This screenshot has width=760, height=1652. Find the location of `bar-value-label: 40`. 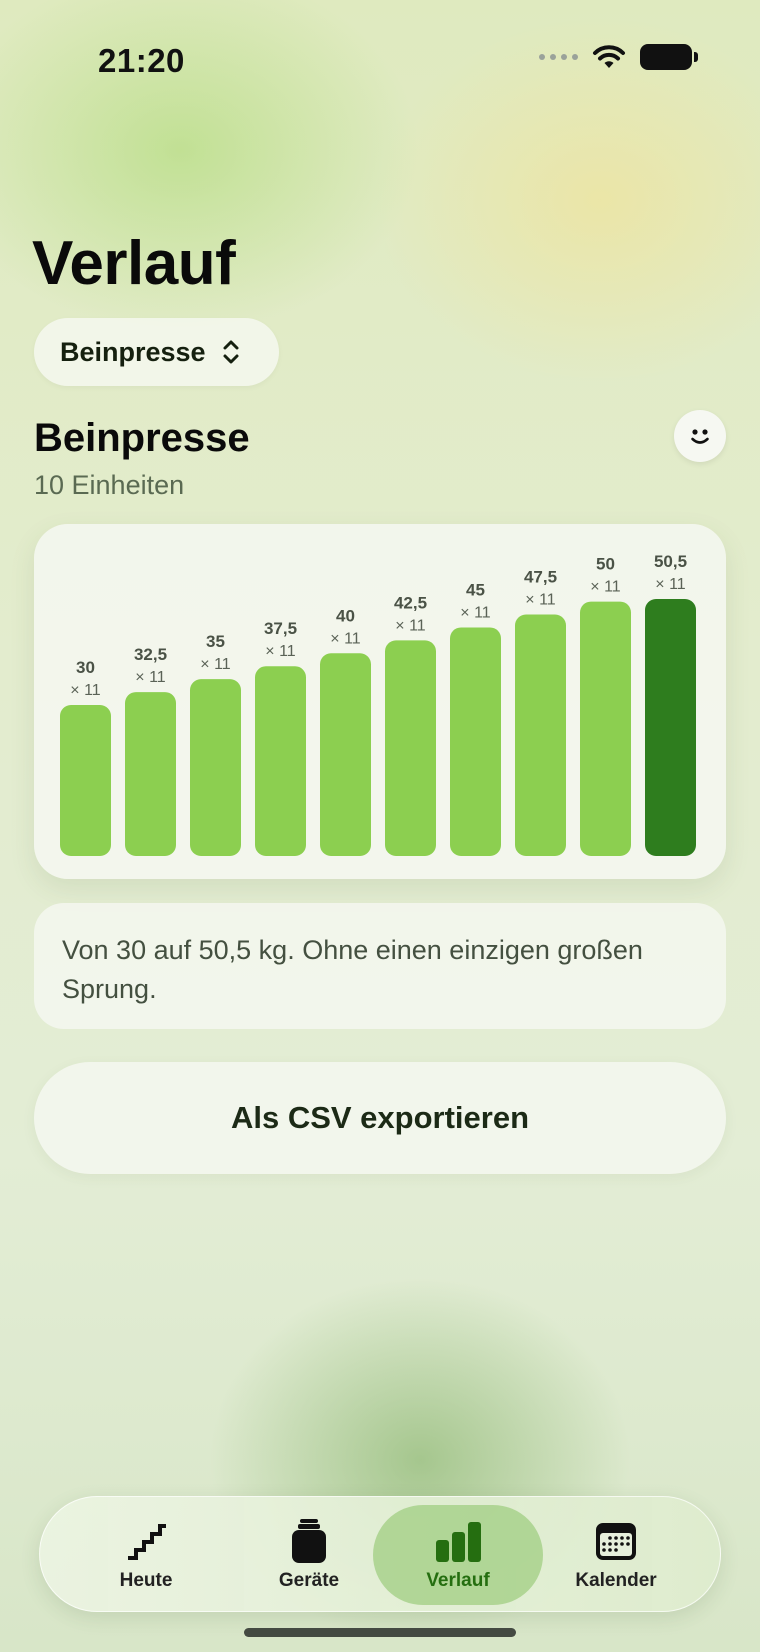

bar-value-label: 40 is located at coordinates (345, 615).